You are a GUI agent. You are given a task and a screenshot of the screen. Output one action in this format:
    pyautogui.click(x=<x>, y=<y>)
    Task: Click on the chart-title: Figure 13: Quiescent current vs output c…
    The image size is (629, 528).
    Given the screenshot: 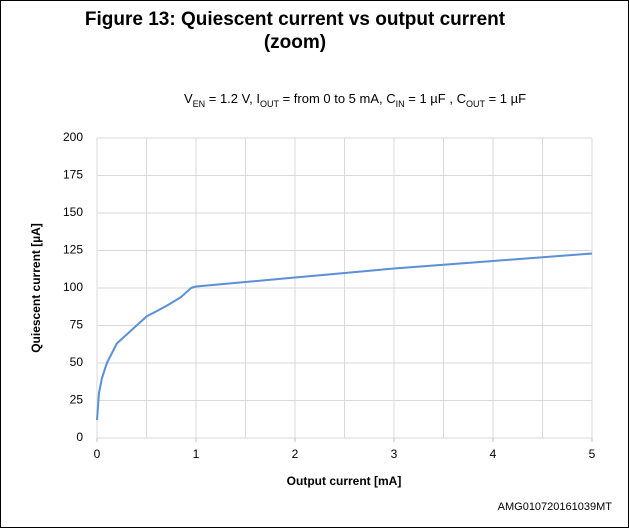 What is the action you would take?
    pyautogui.click(x=295, y=31)
    